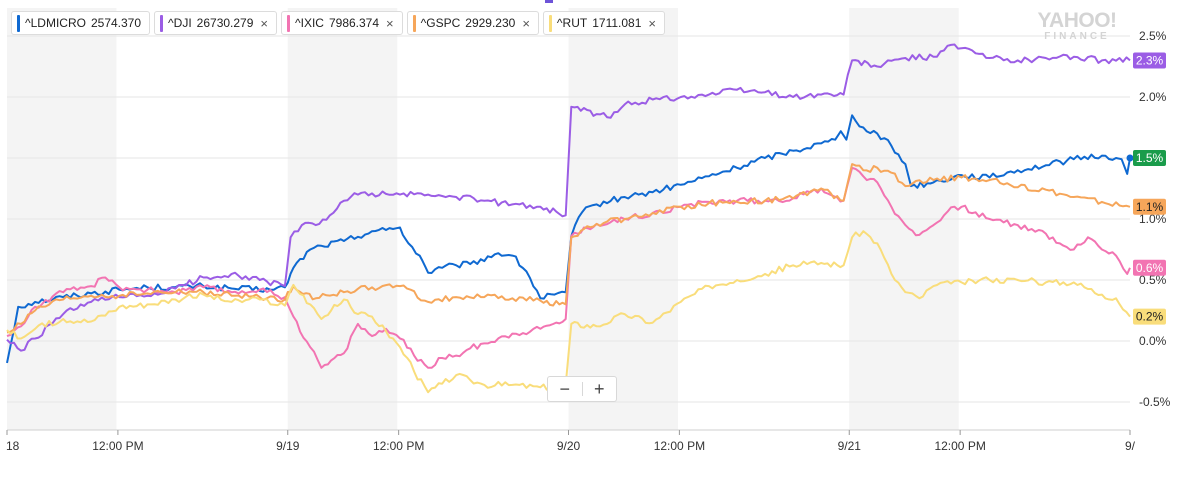 This screenshot has width=1177, height=478. I want to click on logo-line2: FINANCE, so click(1077, 36).